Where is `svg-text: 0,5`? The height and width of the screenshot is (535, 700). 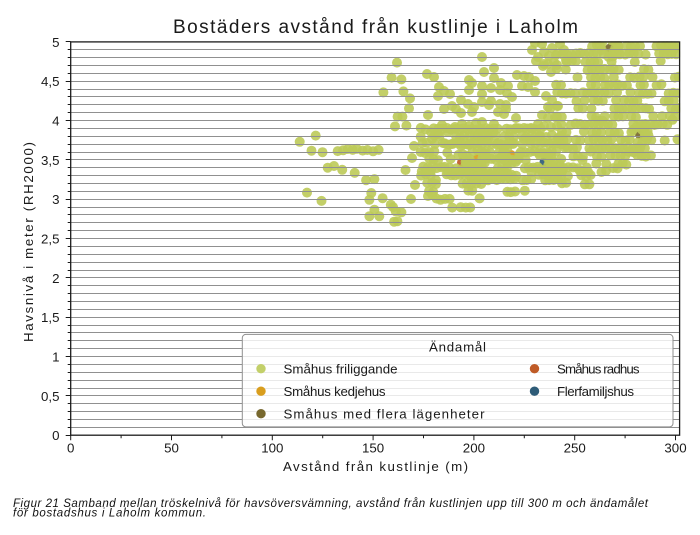 svg-text: 0,5 is located at coordinates (50, 396).